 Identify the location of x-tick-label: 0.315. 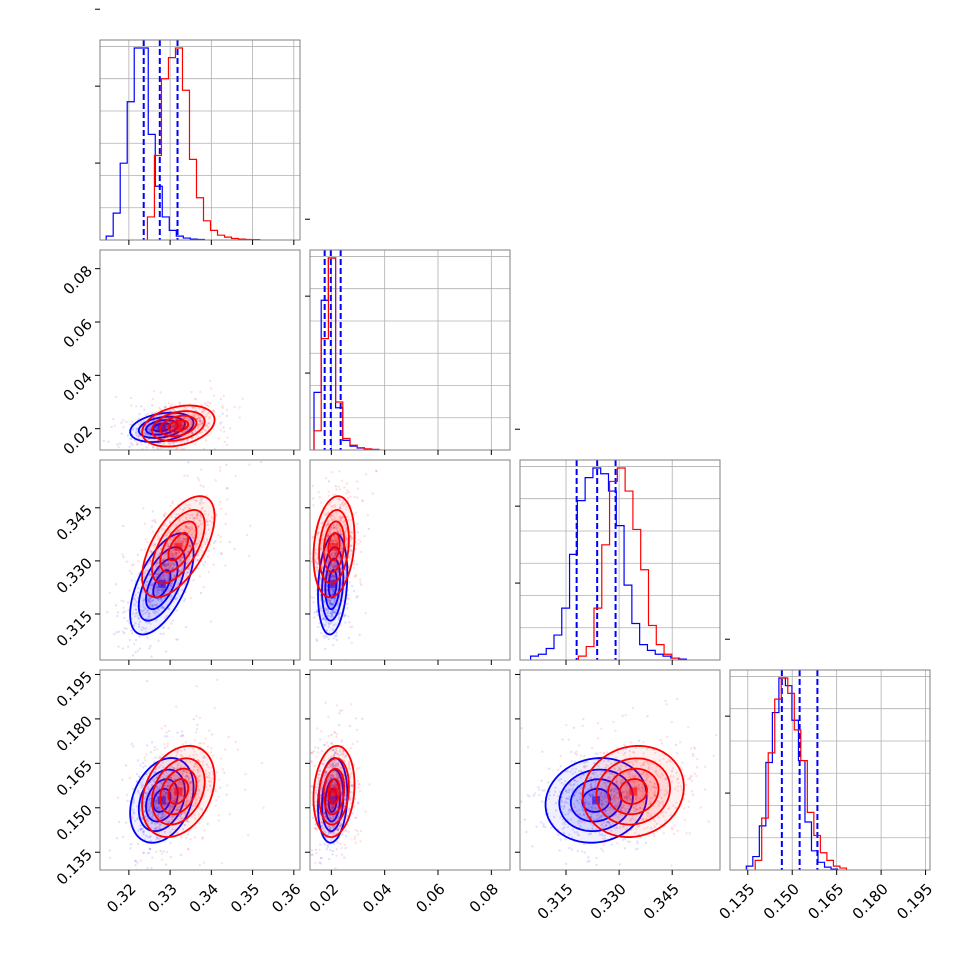
(555, 901).